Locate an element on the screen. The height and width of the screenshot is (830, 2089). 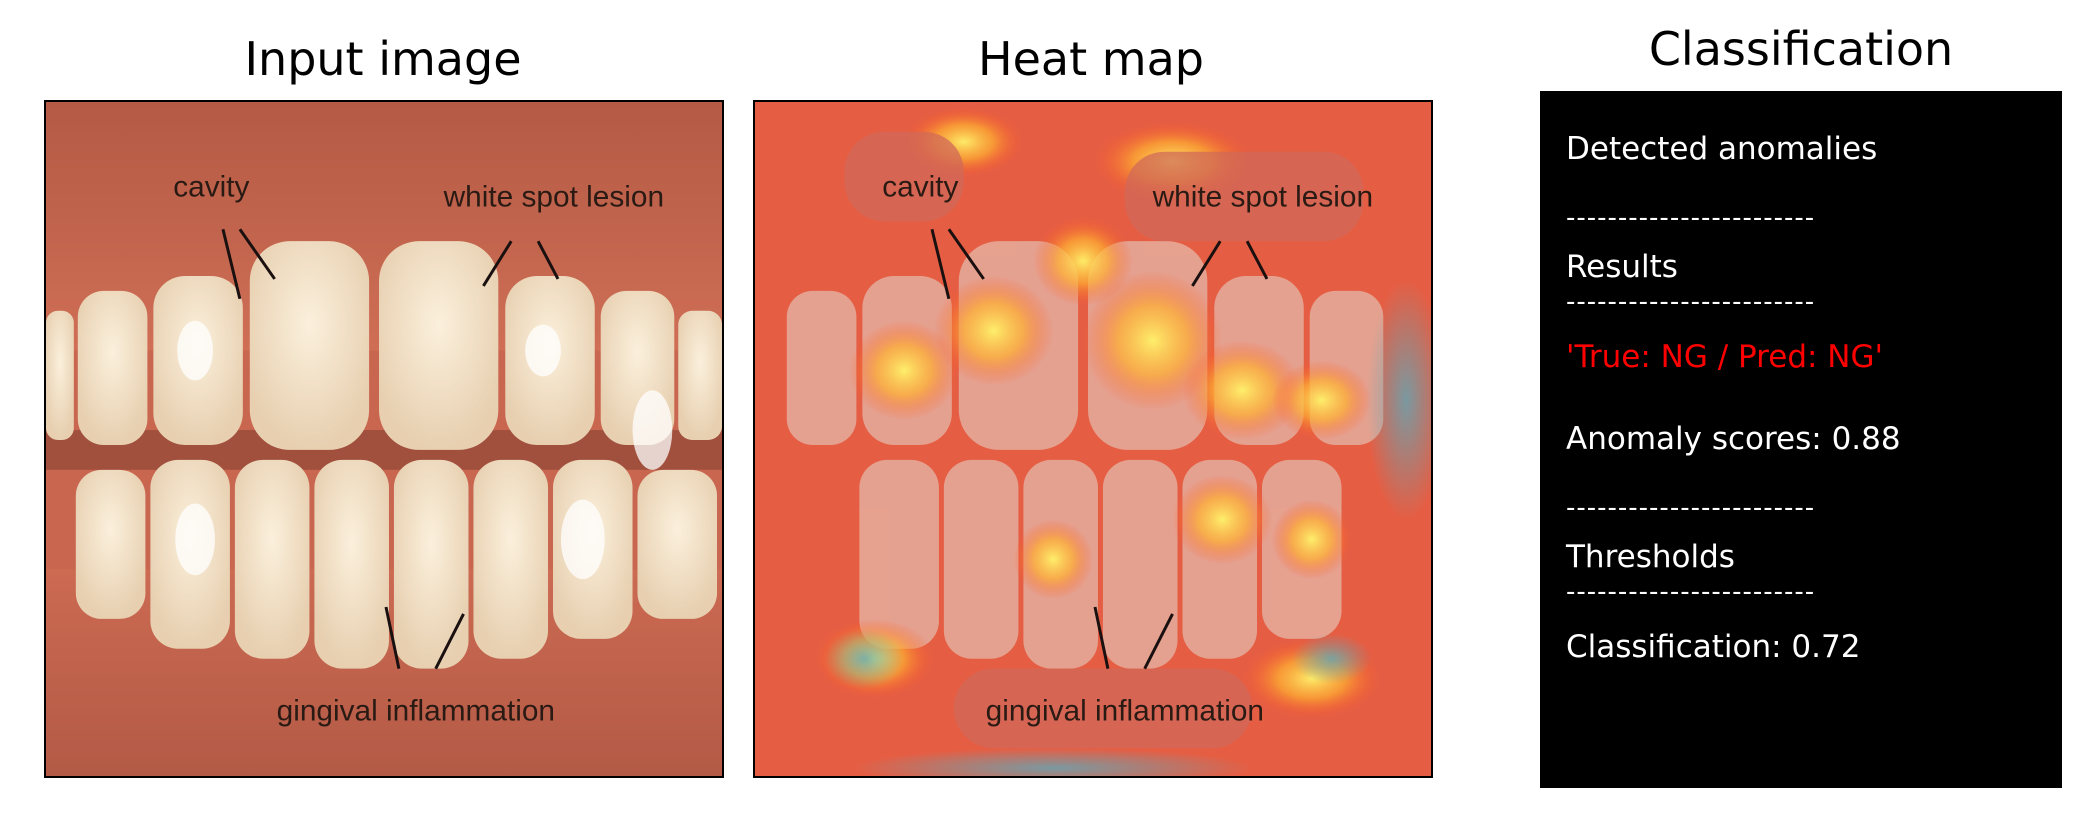
input-image-title: Input image is located at coordinates (383, 59).